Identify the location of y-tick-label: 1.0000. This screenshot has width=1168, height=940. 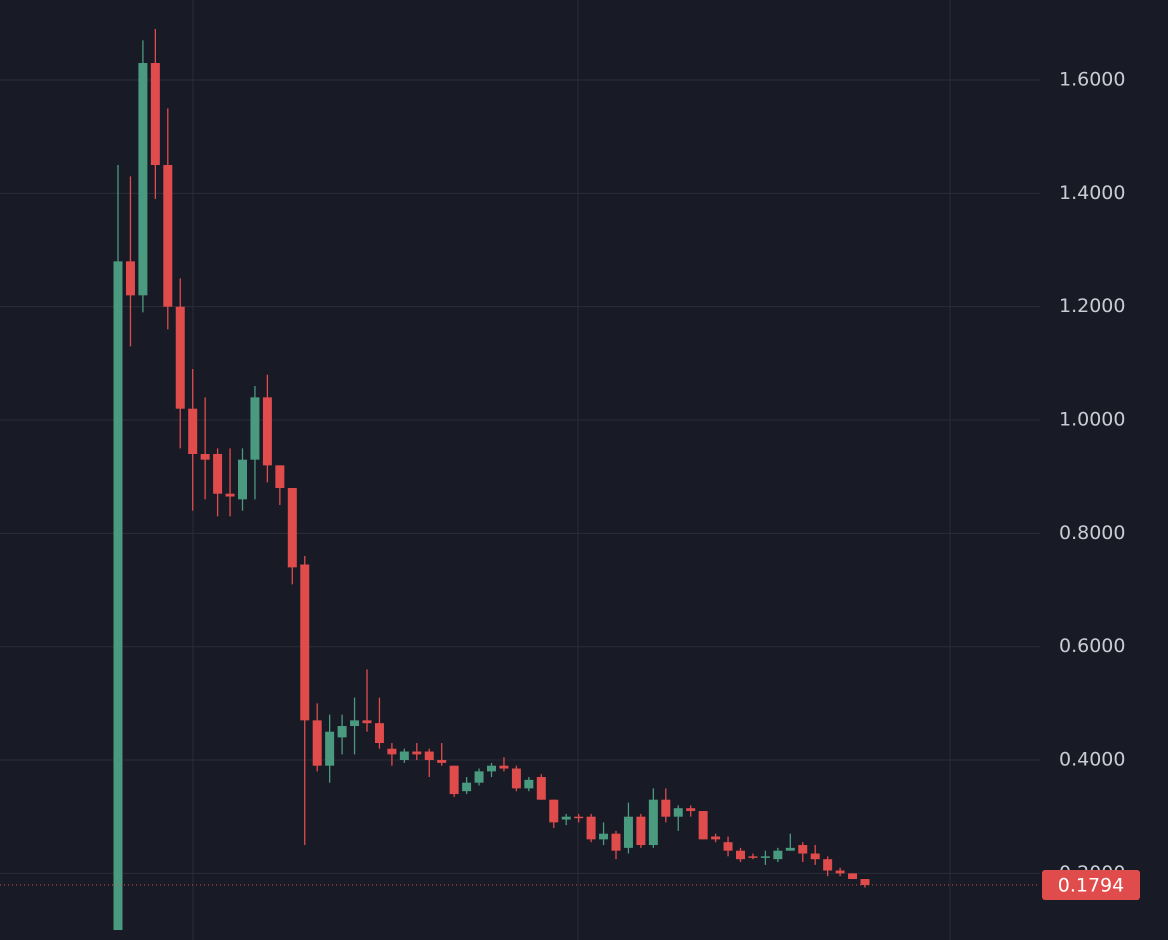
(1092, 420).